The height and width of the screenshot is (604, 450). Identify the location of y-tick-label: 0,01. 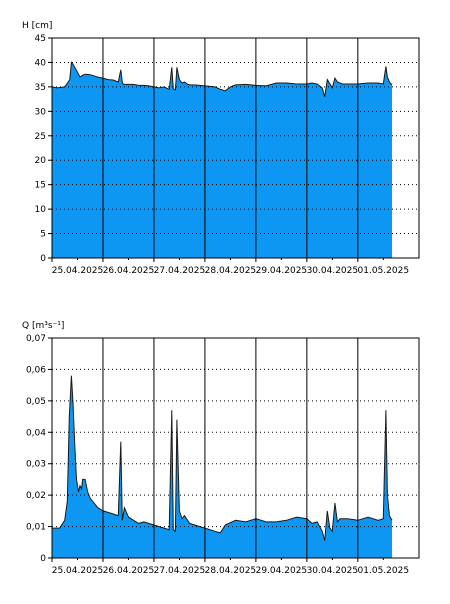
(36, 528).